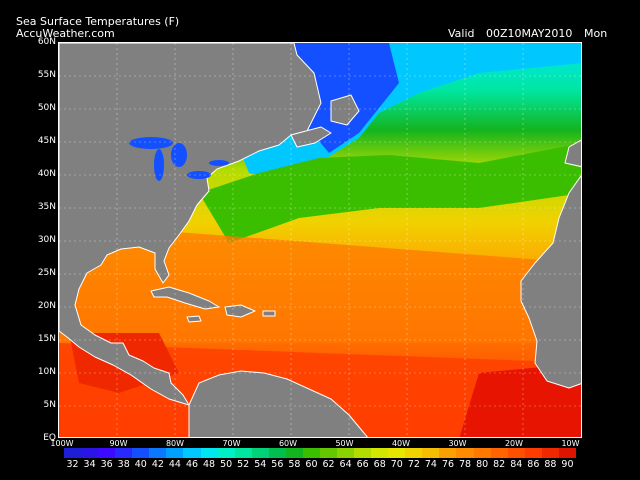  What do you see at coordinates (151, 143) in the screenshot?
I see `lake-superior` at bounding box center [151, 143].